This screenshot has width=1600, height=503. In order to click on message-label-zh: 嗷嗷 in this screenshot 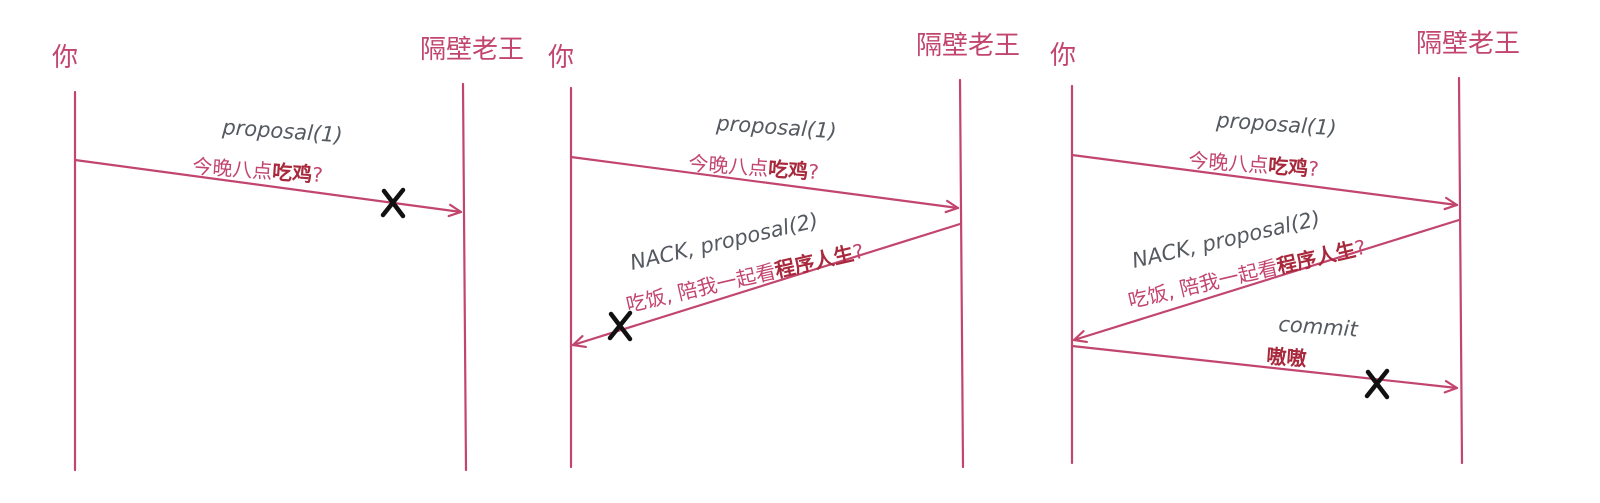, I will do `click(1287, 357)`.